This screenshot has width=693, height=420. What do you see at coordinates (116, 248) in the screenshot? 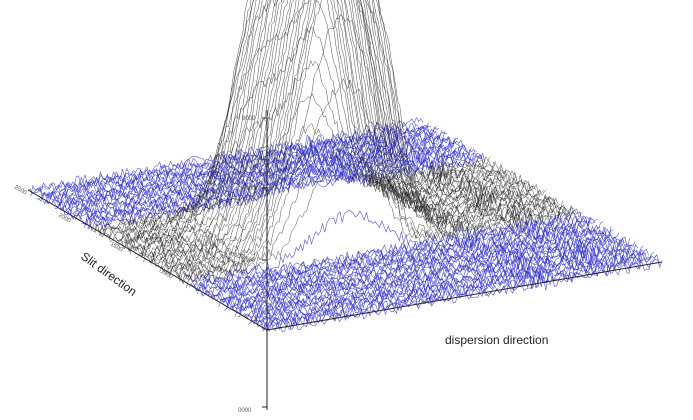
I see `slit-tick-label-1500: 1500` at bounding box center [116, 248].